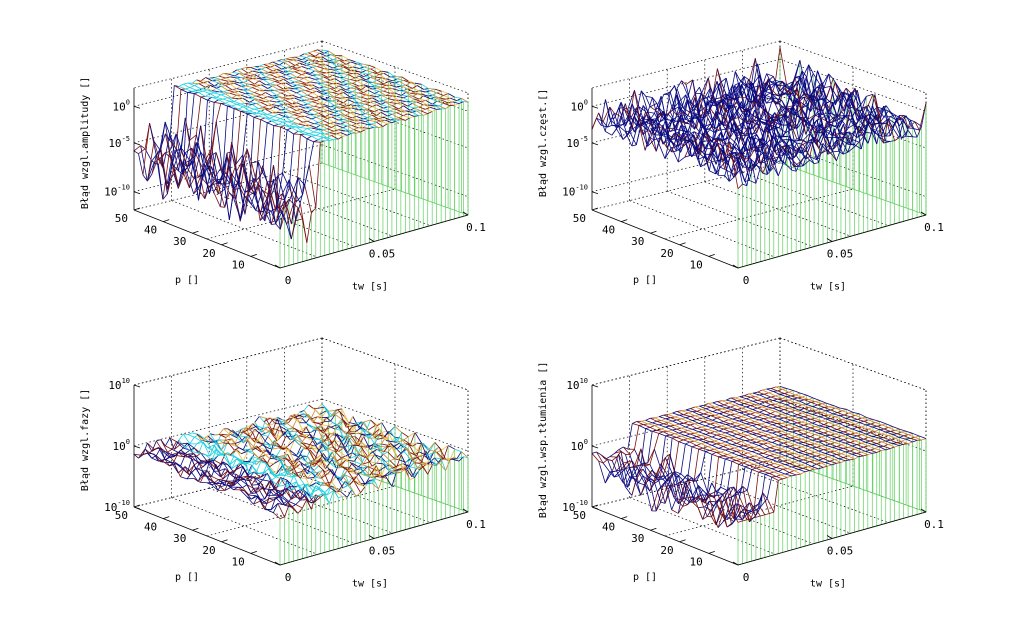  What do you see at coordinates (85, 143) in the screenshot?
I see `z-axis-label: Błąd wzgl.amplitudy []` at bounding box center [85, 143].